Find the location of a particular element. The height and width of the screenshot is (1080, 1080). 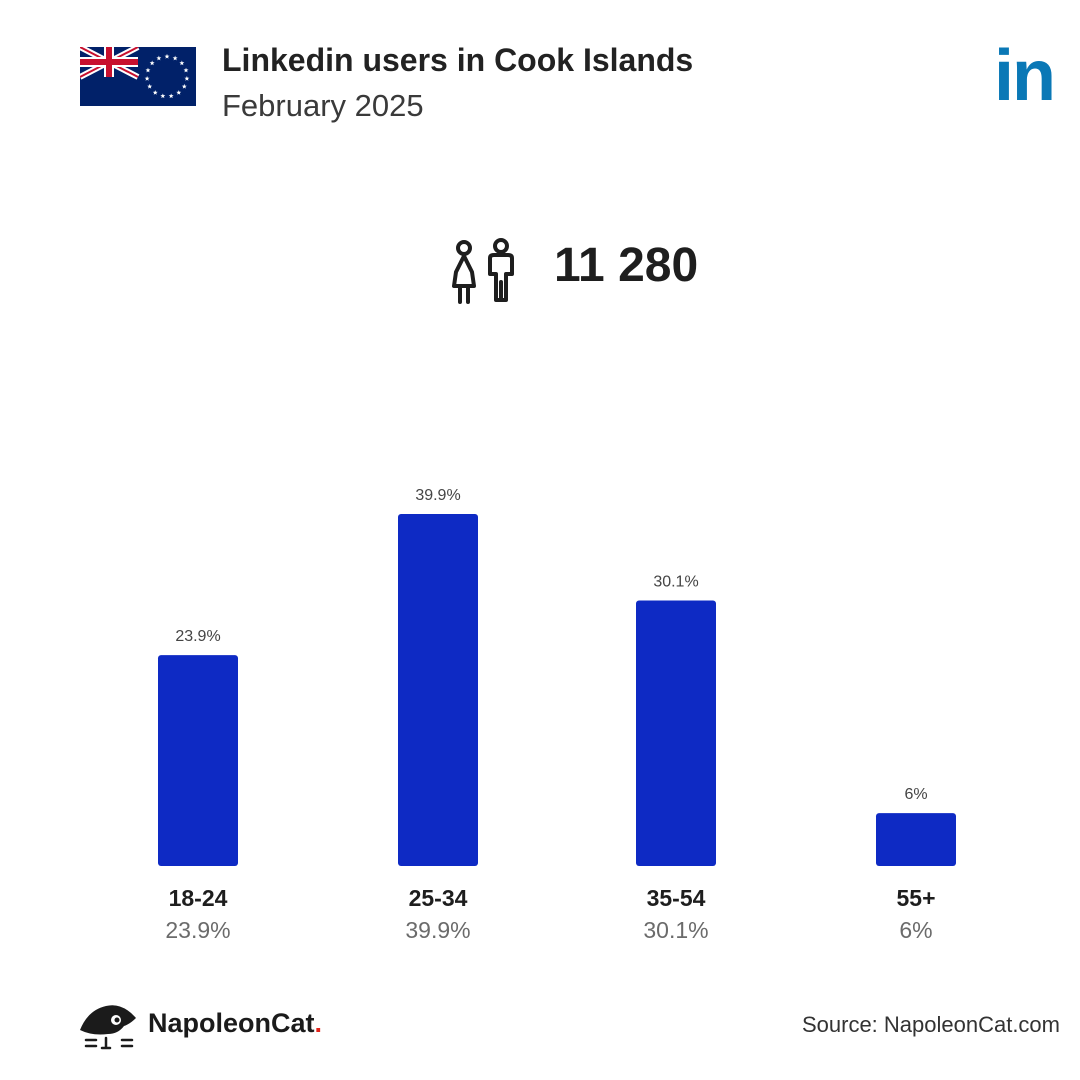

bar-55+ is located at coordinates (916, 839).